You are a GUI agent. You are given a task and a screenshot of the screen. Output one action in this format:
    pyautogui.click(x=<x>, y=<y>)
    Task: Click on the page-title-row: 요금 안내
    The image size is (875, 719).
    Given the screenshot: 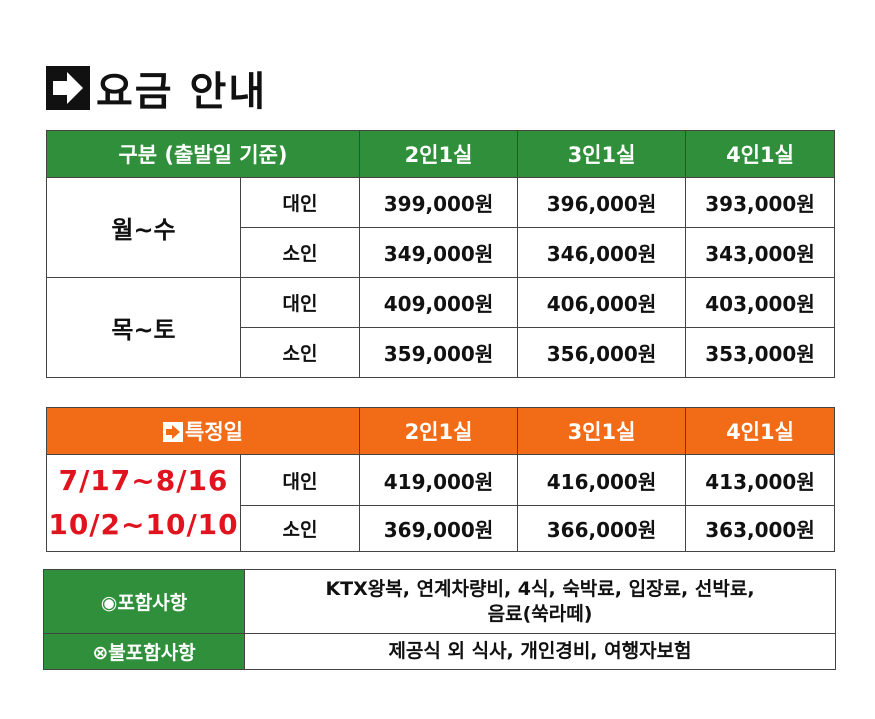 What is the action you would take?
    pyautogui.click(x=156, y=88)
    